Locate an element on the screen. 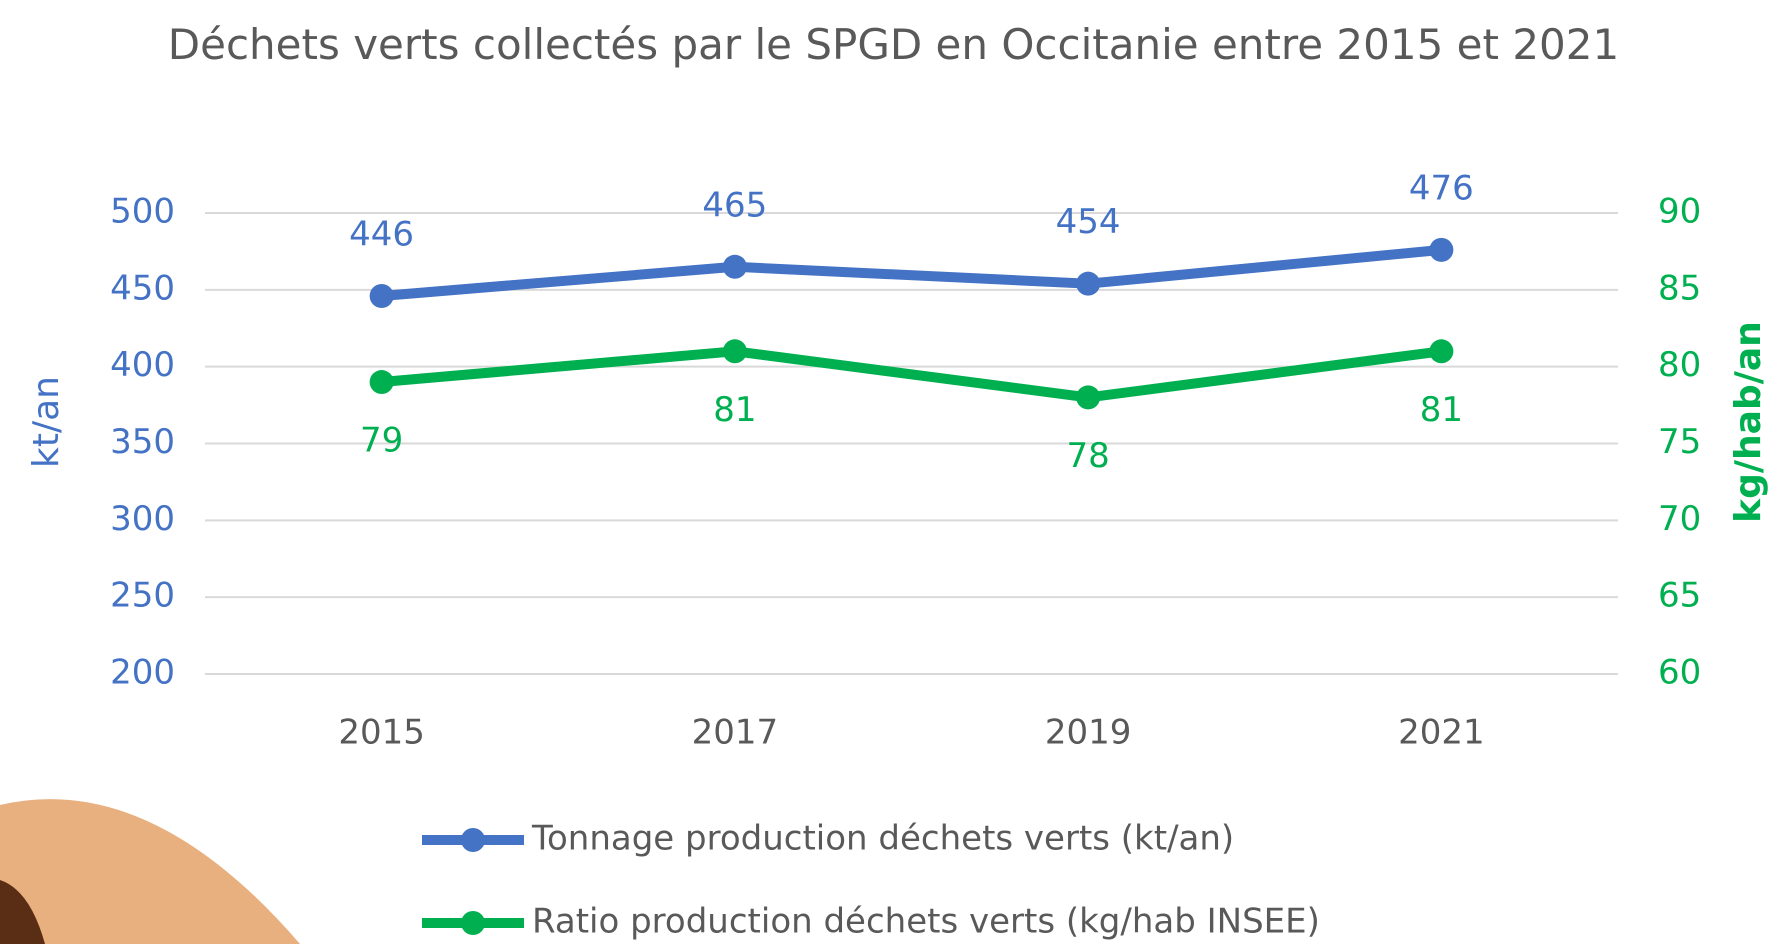 The image size is (1787, 944). y2-tick-label: 65 is located at coordinates (1679, 596).